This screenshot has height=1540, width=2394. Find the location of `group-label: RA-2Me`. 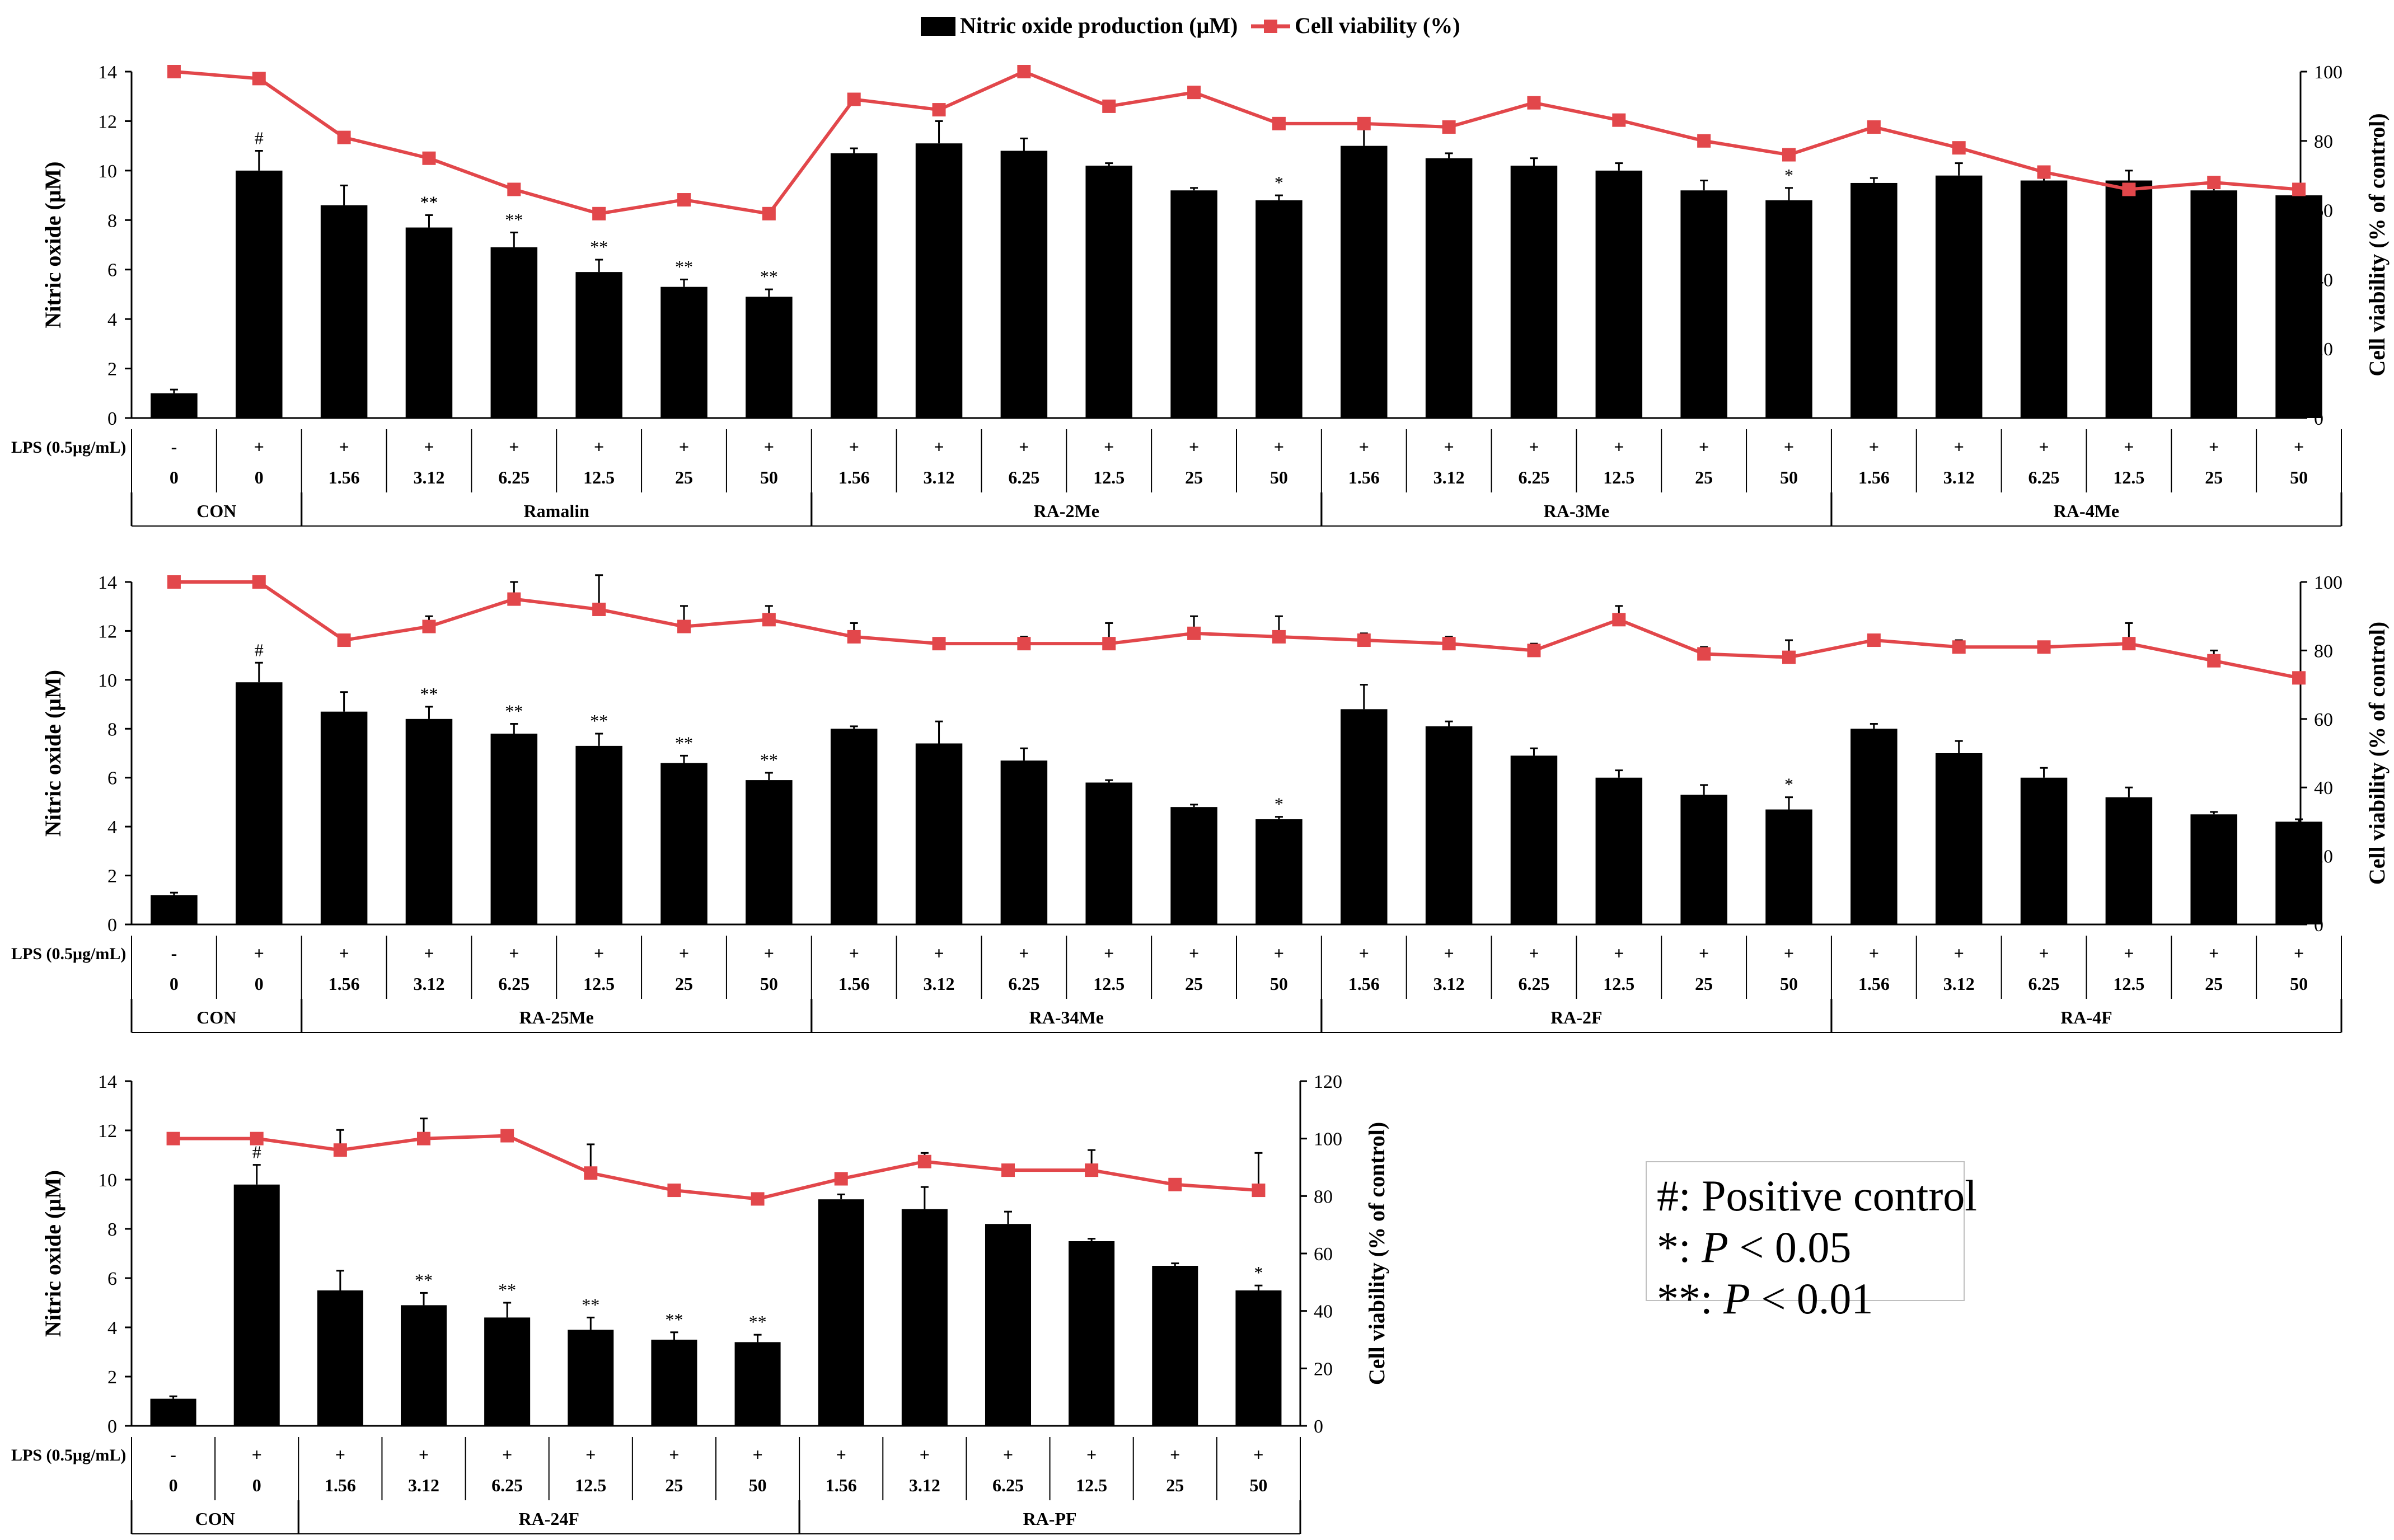

group-label: RA-2Me is located at coordinates (1066, 511).